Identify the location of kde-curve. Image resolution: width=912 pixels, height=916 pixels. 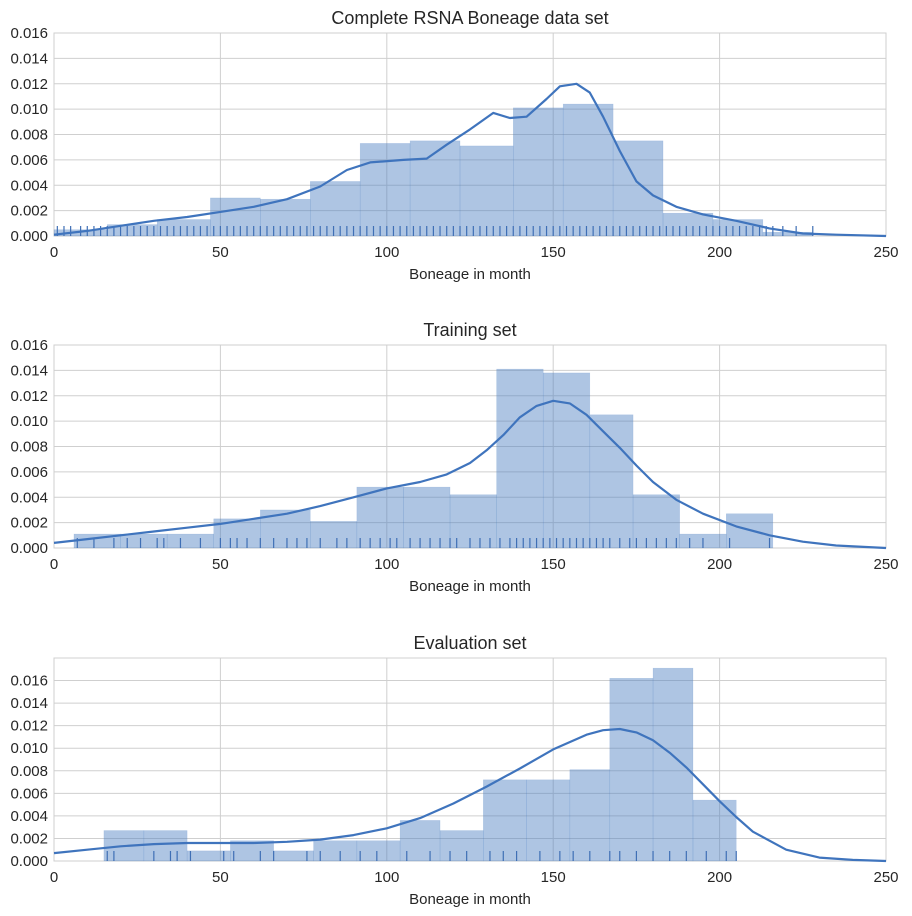
(470, 795).